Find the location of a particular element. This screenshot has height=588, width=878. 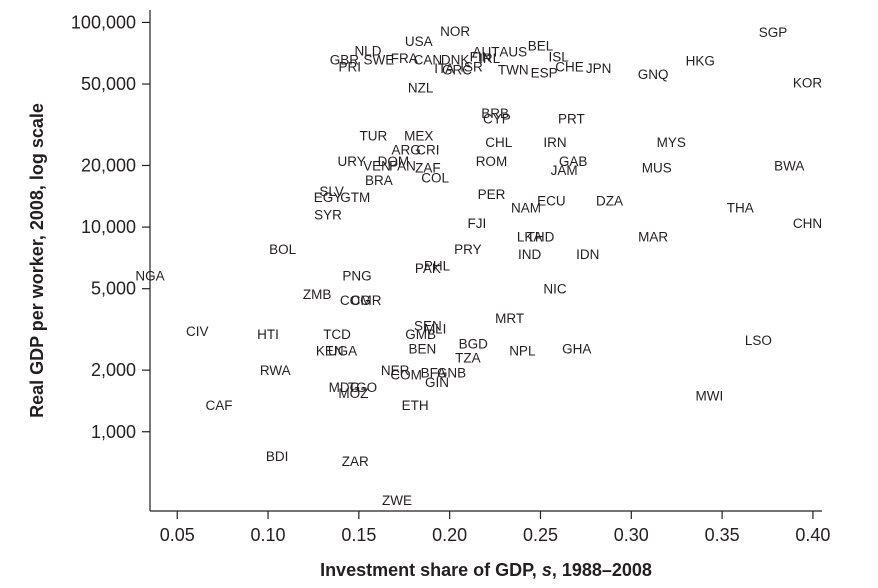

point-label-sgp: SGP is located at coordinates (773, 32).